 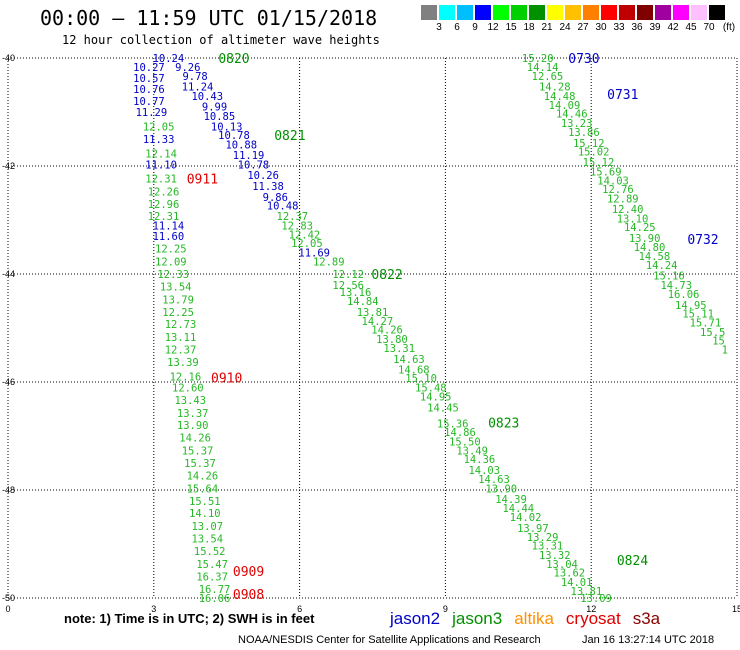 I want to click on pass-time-label: 0908, so click(x=248, y=595).